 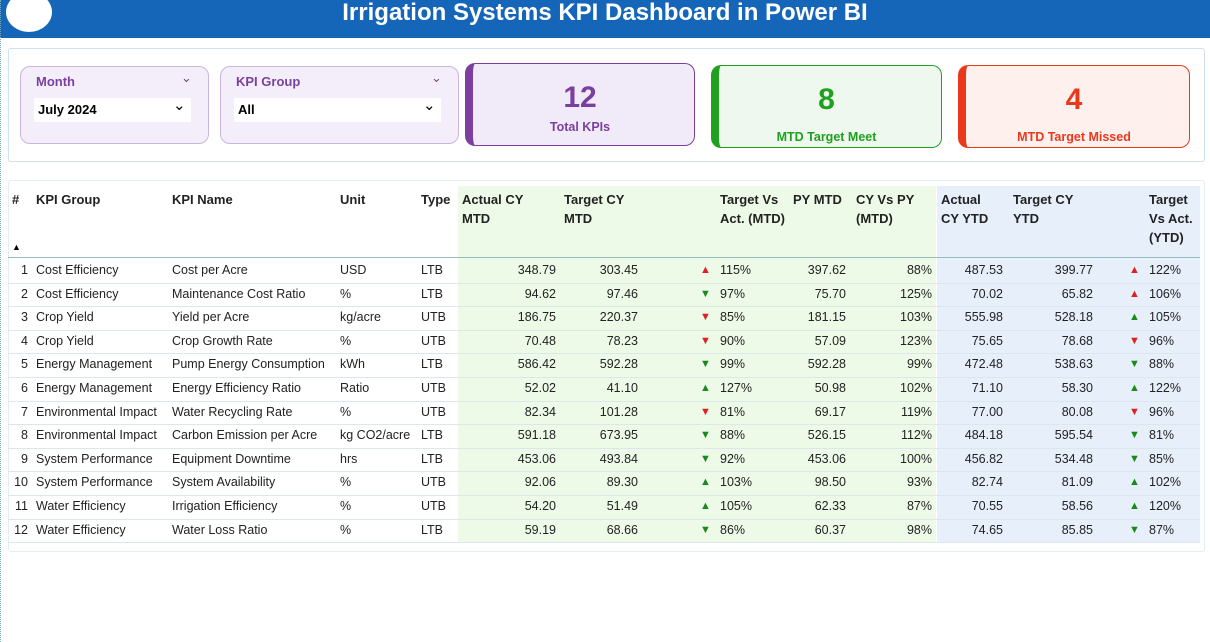 I want to click on table-cell: 81.09, so click(x=1077, y=482).